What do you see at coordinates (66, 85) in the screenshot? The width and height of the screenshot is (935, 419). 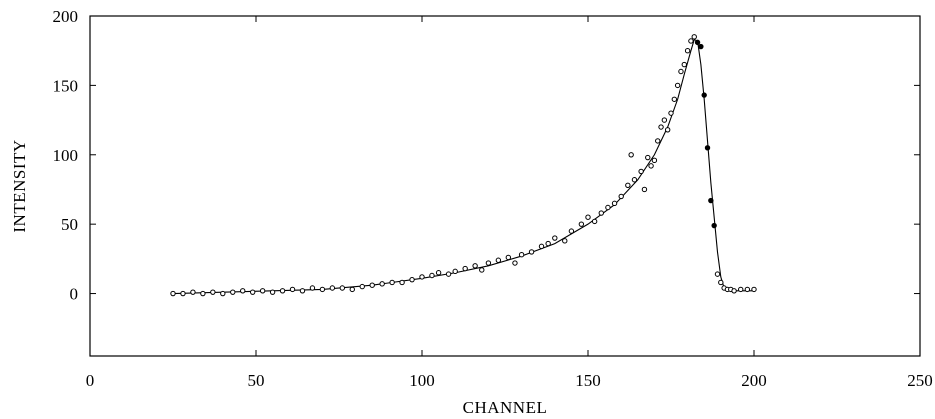 I see `y-tick-label: 150` at bounding box center [66, 85].